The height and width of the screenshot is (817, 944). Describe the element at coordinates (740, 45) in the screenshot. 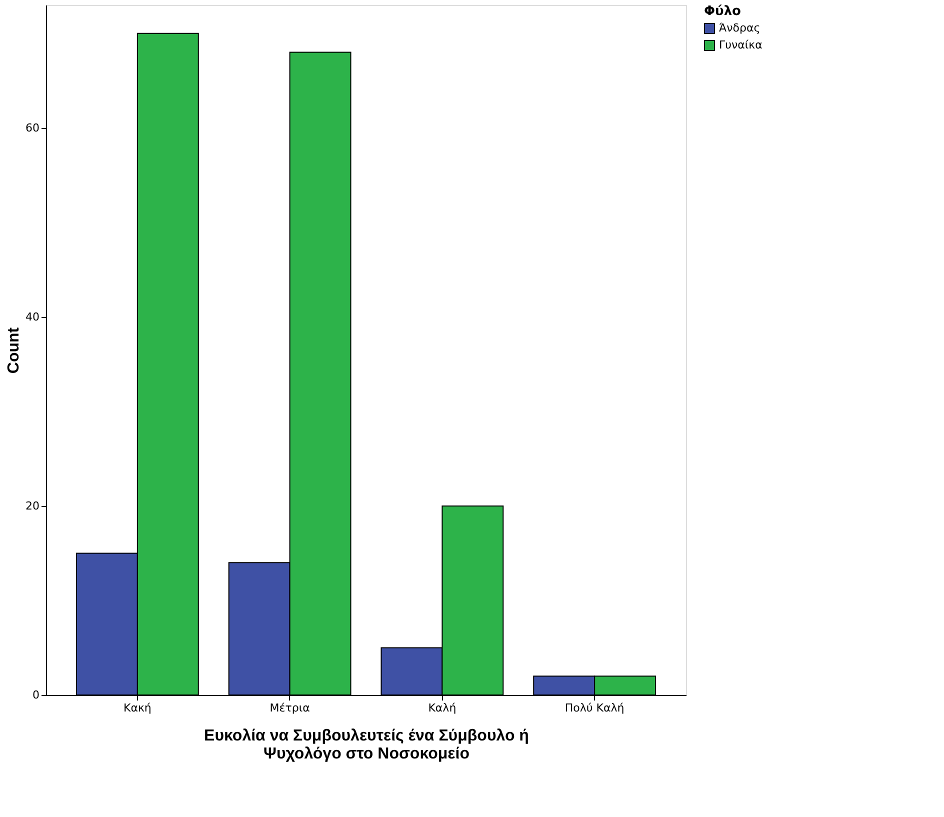

I see `legend-label: Γυναίκα` at that location.